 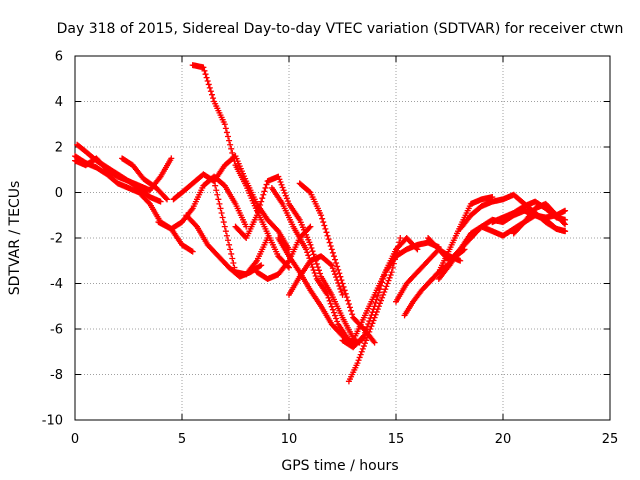 What do you see at coordinates (339, 466) in the screenshot?
I see `x-axis-label: GPS time / hours` at bounding box center [339, 466].